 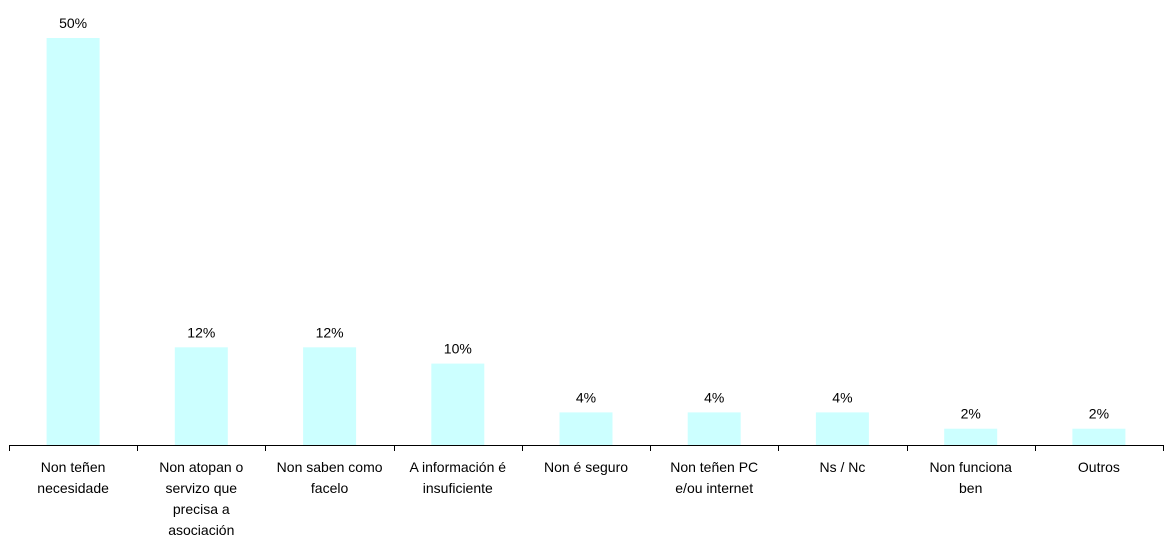 What do you see at coordinates (330, 477) in the screenshot?
I see `category-label: Non saben como facelo` at bounding box center [330, 477].